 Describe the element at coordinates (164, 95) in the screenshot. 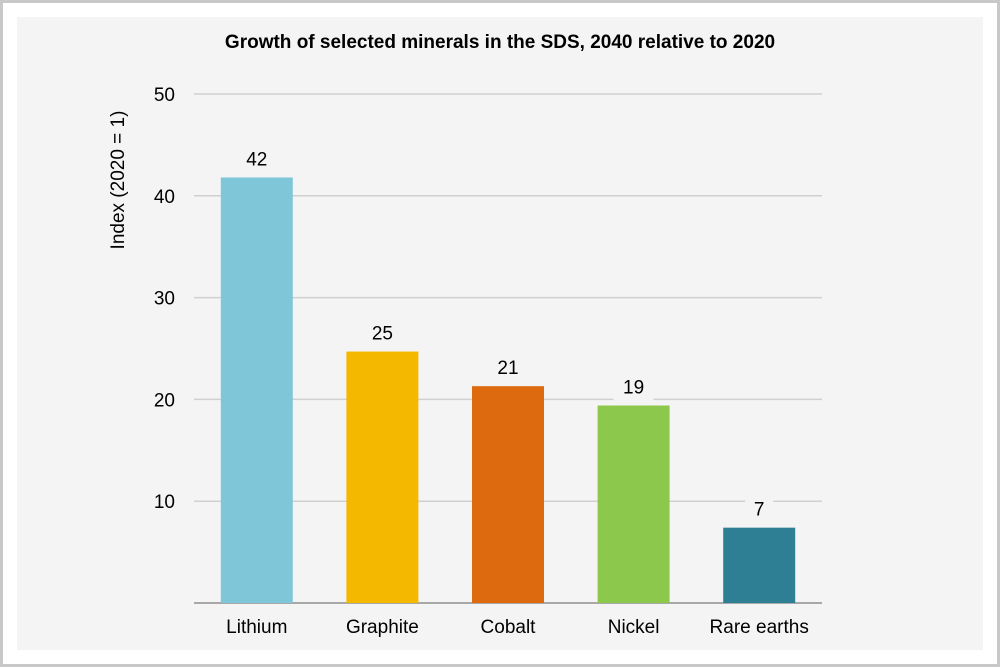

I see `y-tick-label: 50` at that location.